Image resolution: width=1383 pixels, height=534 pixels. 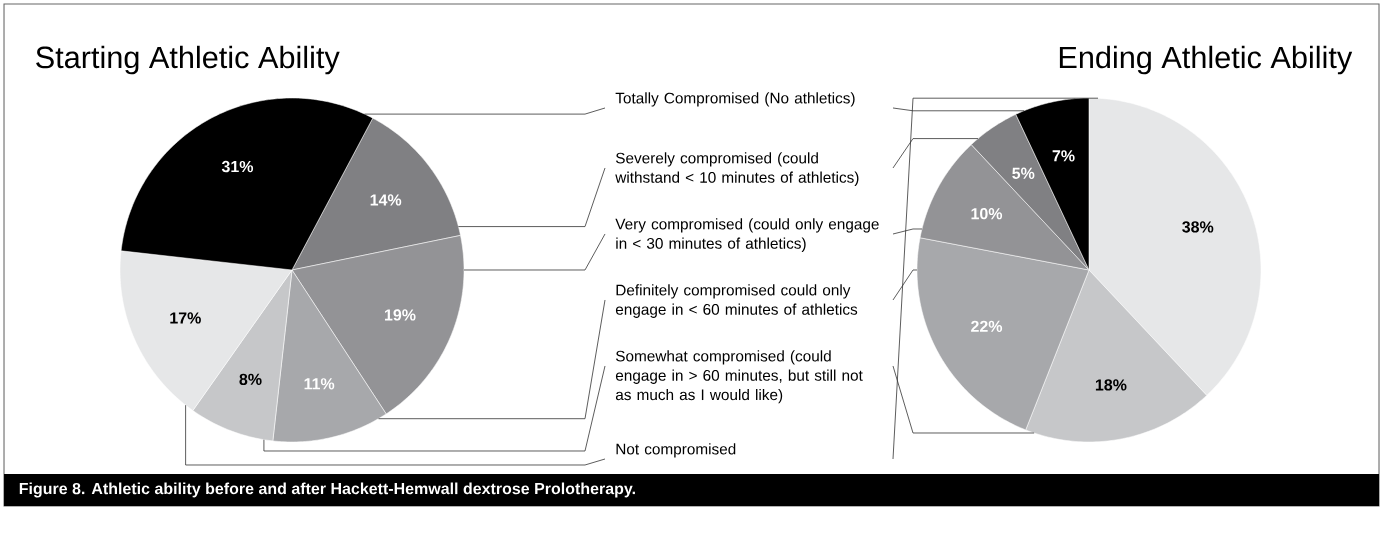 I want to click on data-label: 10%, so click(x=987, y=213).